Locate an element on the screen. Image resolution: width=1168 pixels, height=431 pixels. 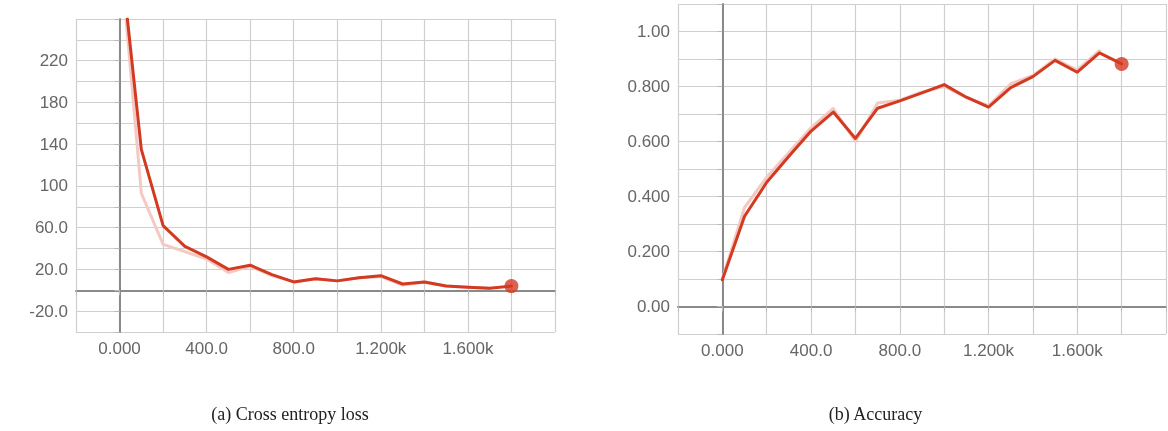
y-tick-label: 180 is located at coordinates (53, 102).